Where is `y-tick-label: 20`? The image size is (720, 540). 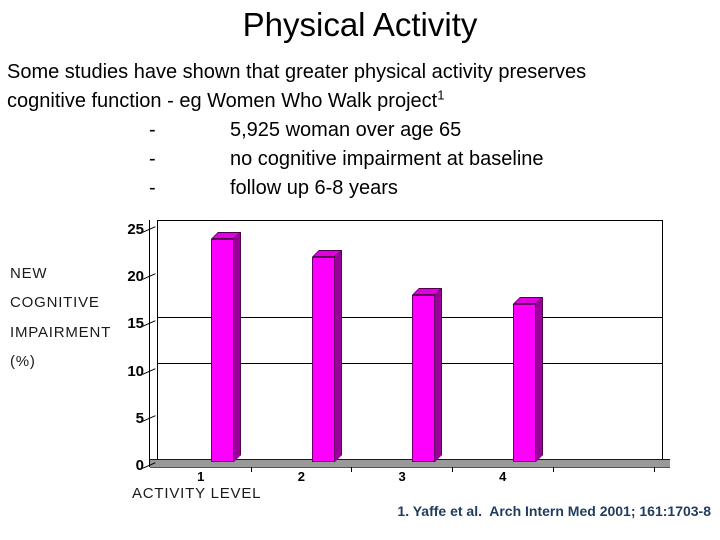
y-tick-label: 20 is located at coordinates (135, 277).